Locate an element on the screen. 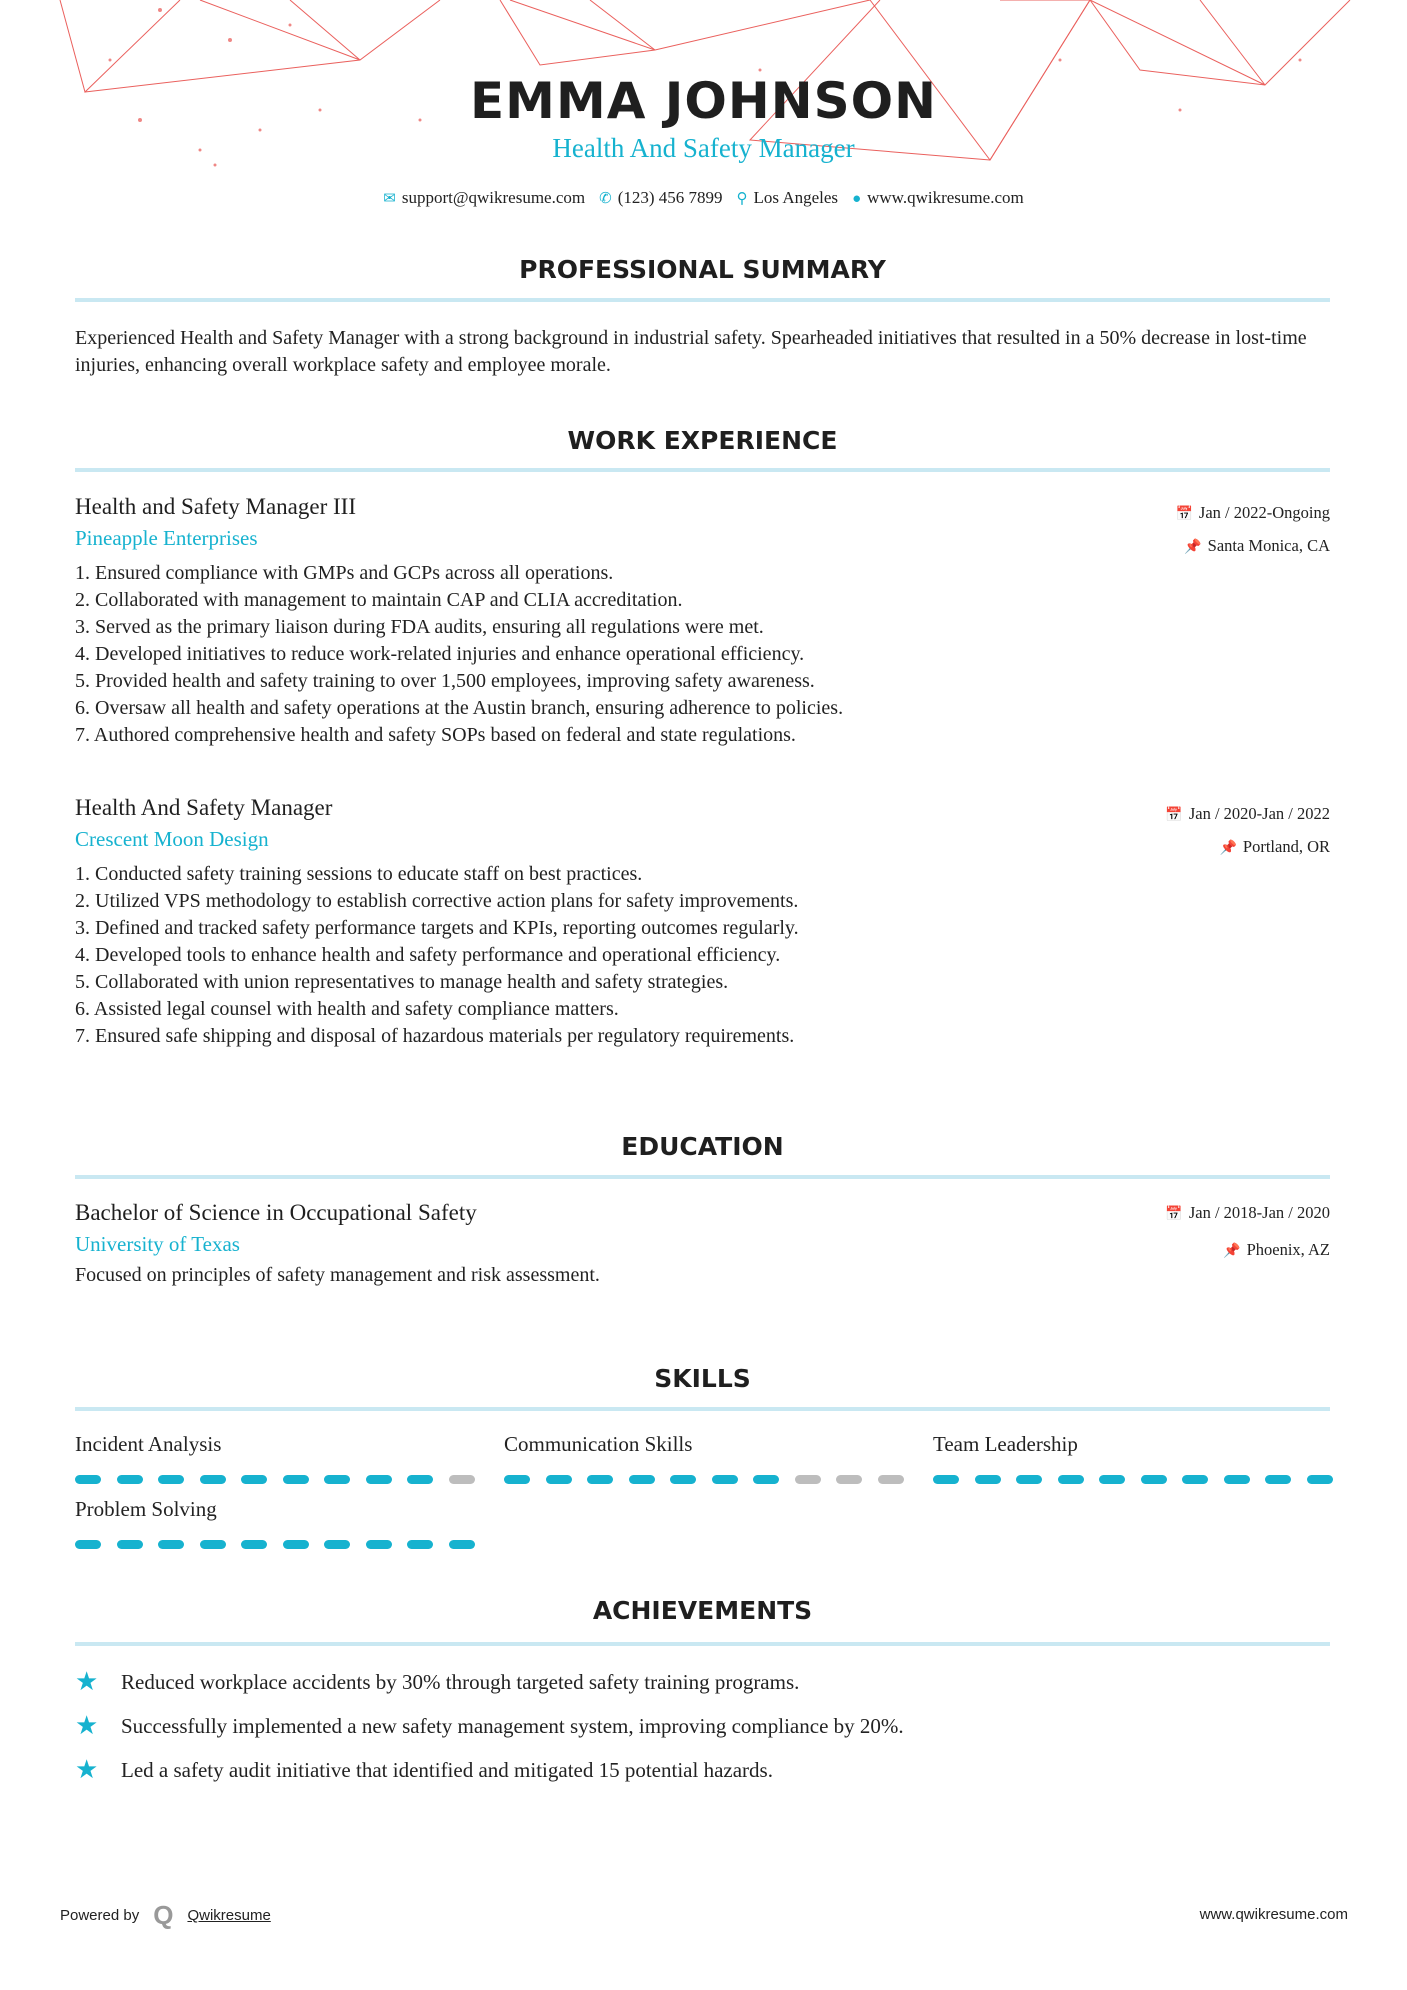  achievements-heading: ACHIEVEMENTS is located at coordinates (702, 1610).